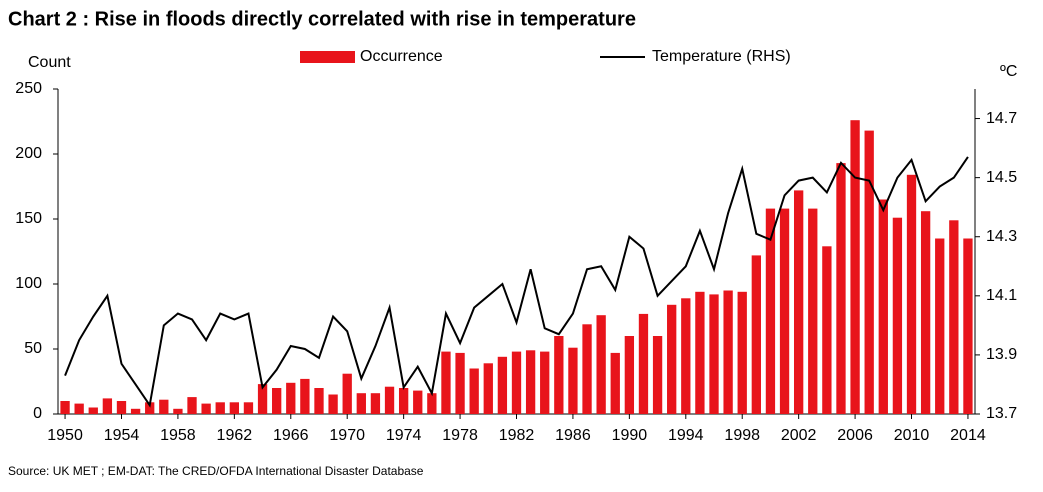 The width and height of the screenshot is (1043, 492). What do you see at coordinates (1001, 354) in the screenshot?
I see `y2-tick-label: 13.9` at bounding box center [1001, 354].